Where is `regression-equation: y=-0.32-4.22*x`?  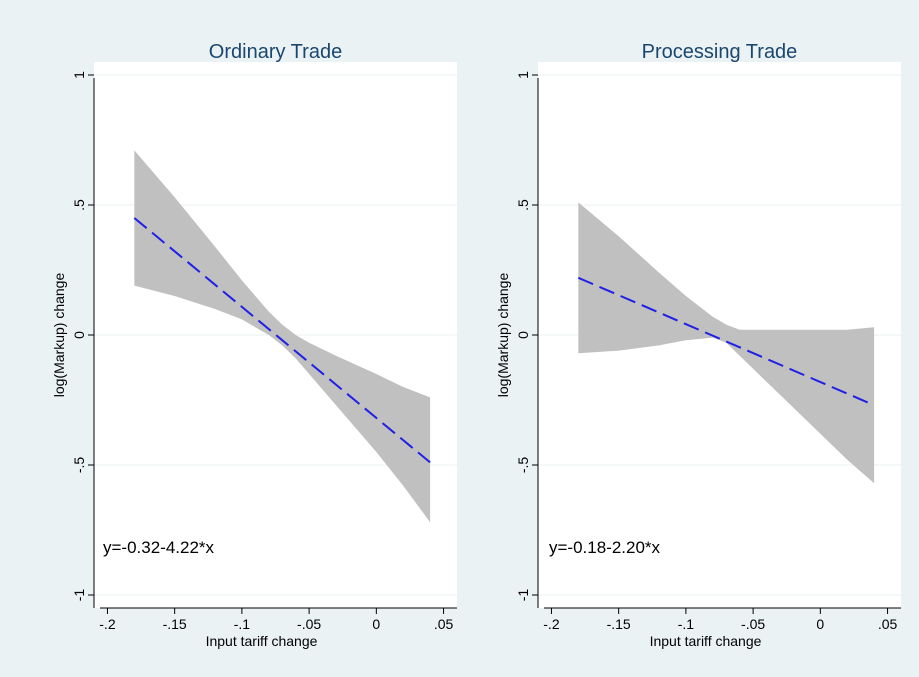 regression-equation: y=-0.32-4.22*x is located at coordinates (159, 547).